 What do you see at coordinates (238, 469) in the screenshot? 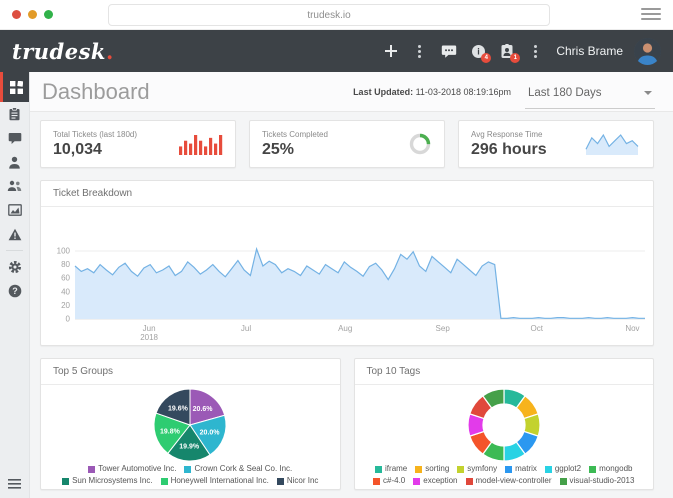
I see `legend-item: Crown Cork & Seal Co. Inc.` at bounding box center [238, 469].